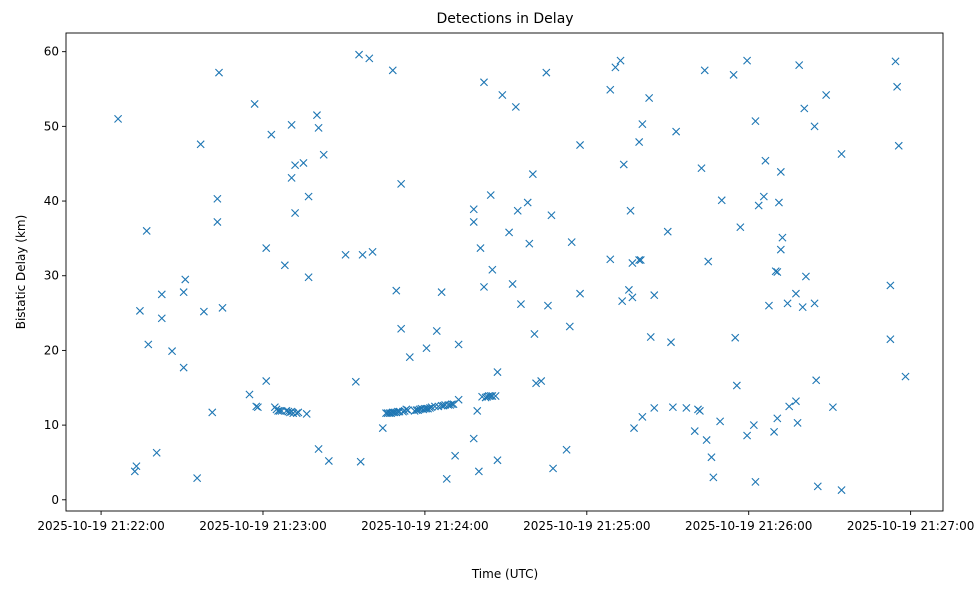 The width and height of the screenshot is (980, 594). I want to click on y-tick-label: 10, so click(51, 425).